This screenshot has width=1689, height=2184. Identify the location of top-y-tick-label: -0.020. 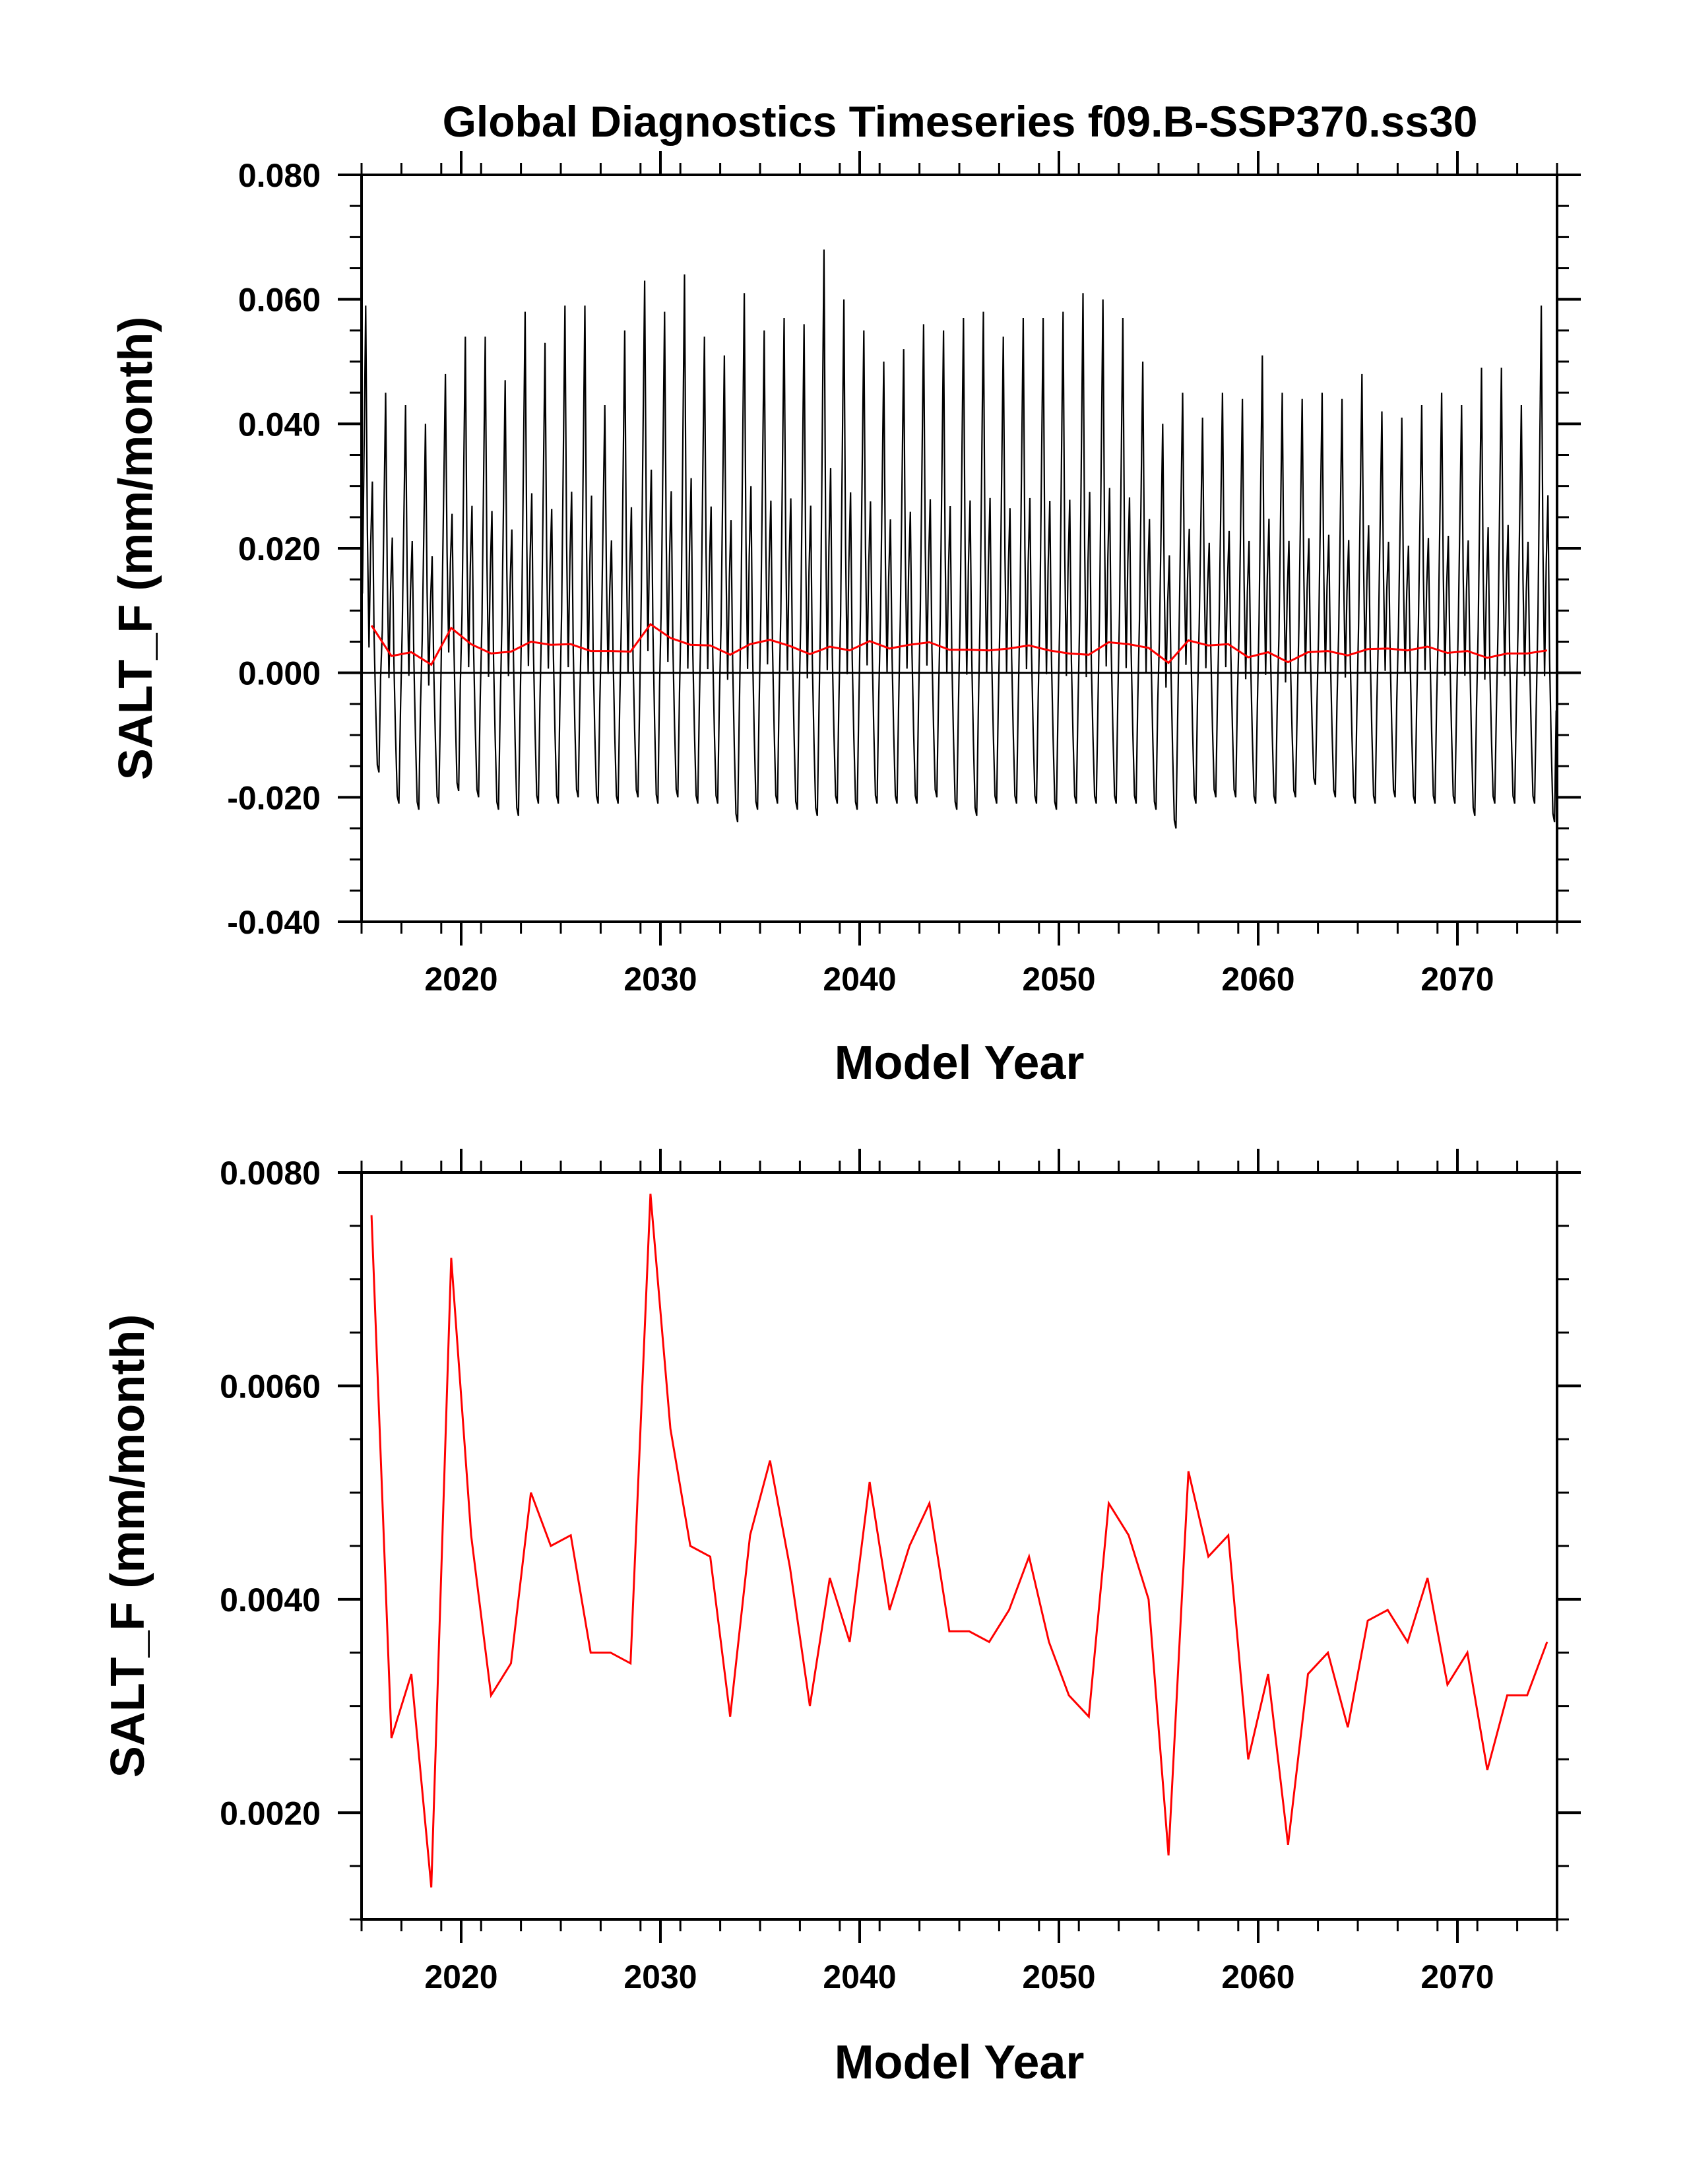
(274, 797).